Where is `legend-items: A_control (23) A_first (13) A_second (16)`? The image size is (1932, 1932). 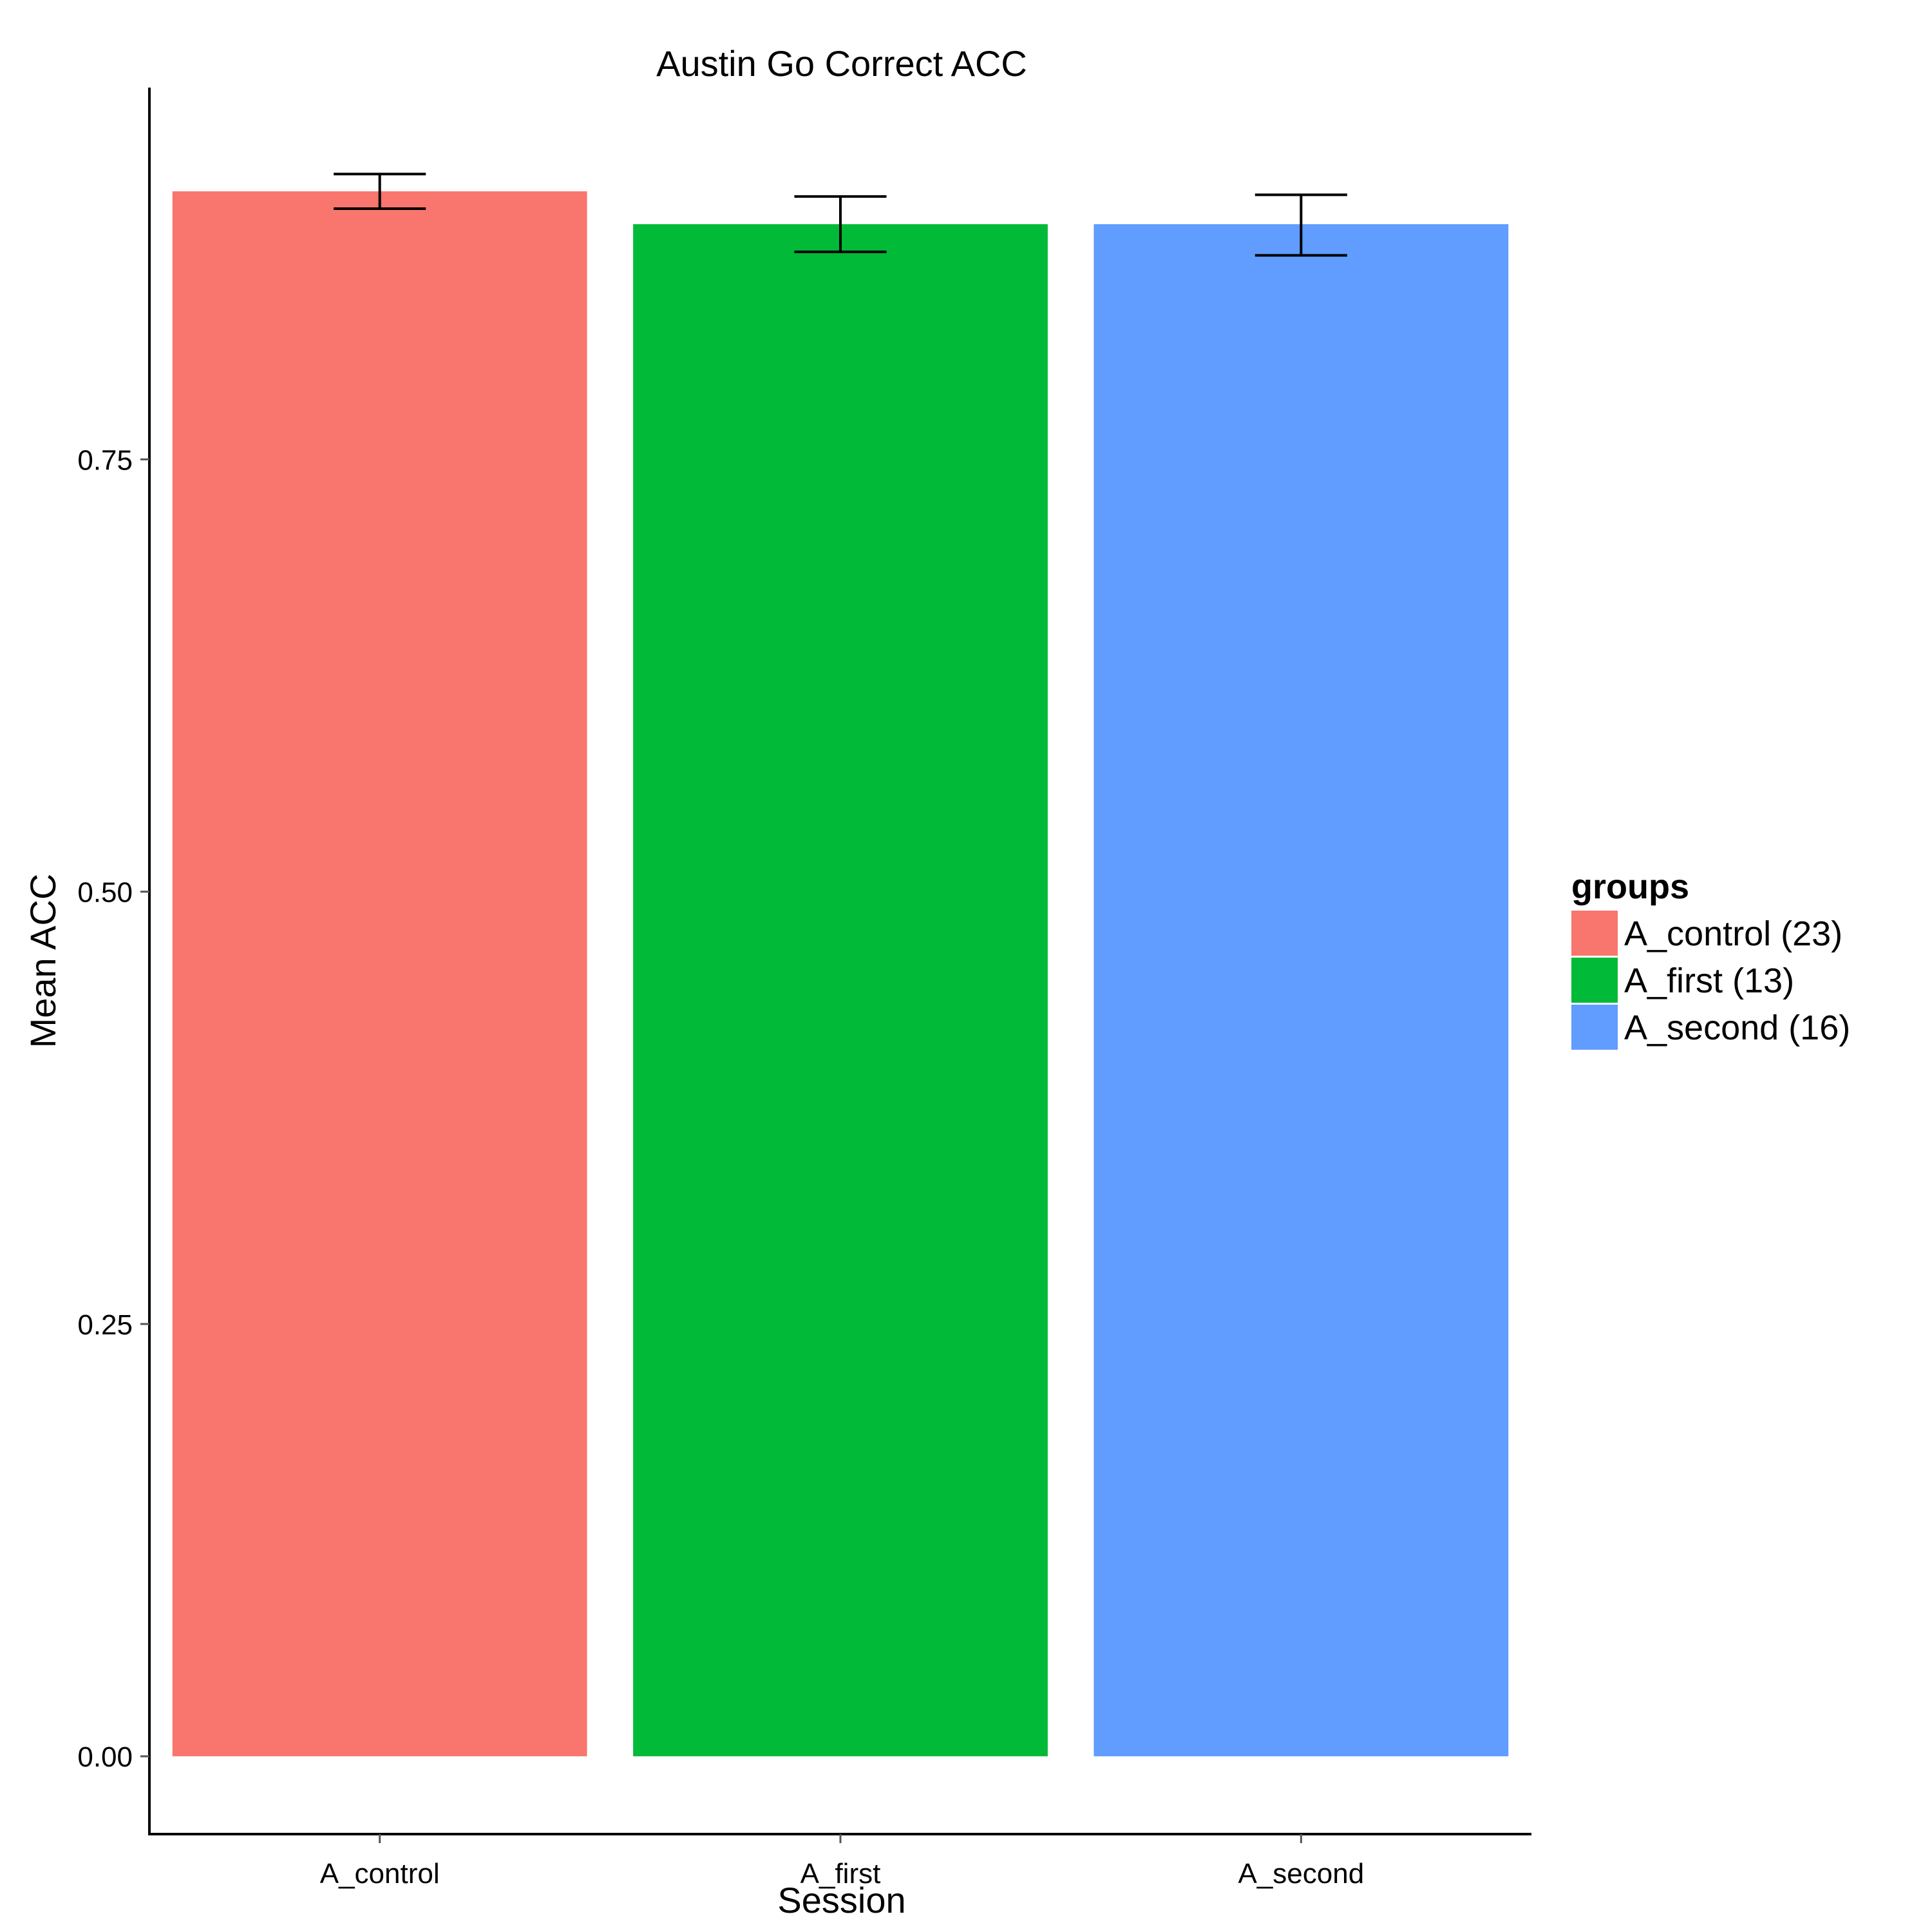 legend-items: A_control (23) A_first (13) A_second (16) is located at coordinates (1710, 980).